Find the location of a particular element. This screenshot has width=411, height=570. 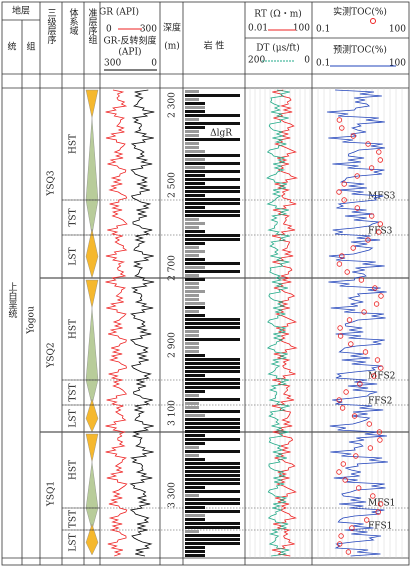

dt-max: 0 is located at coordinates (307, 61).